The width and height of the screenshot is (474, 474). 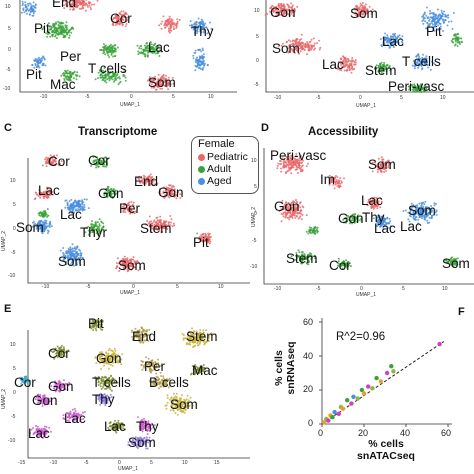 What do you see at coordinates (9, 50) in the screenshot?
I see `y-tick: 0` at bounding box center [9, 50].